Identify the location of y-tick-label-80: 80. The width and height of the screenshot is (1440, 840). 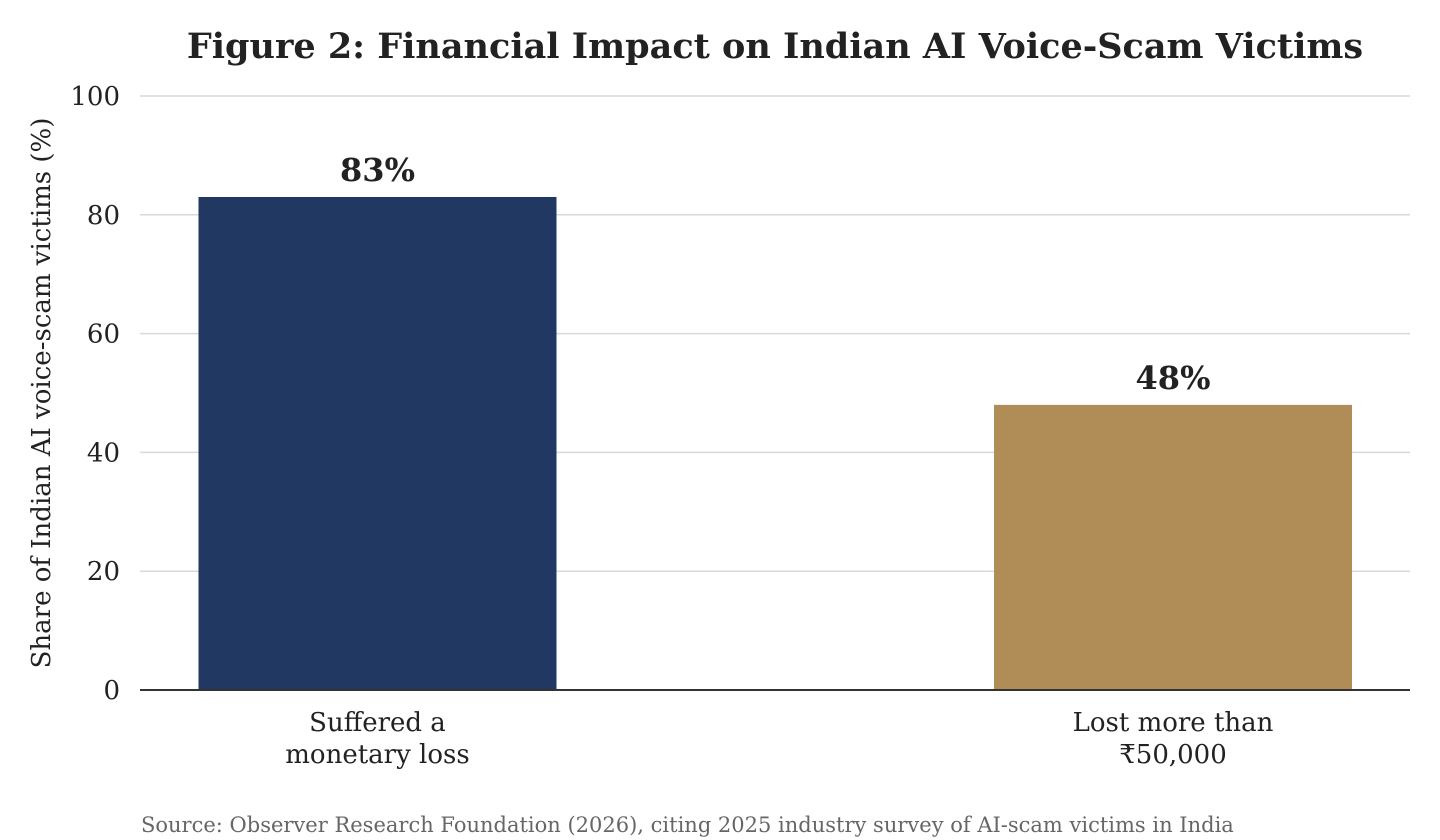
(103, 216).